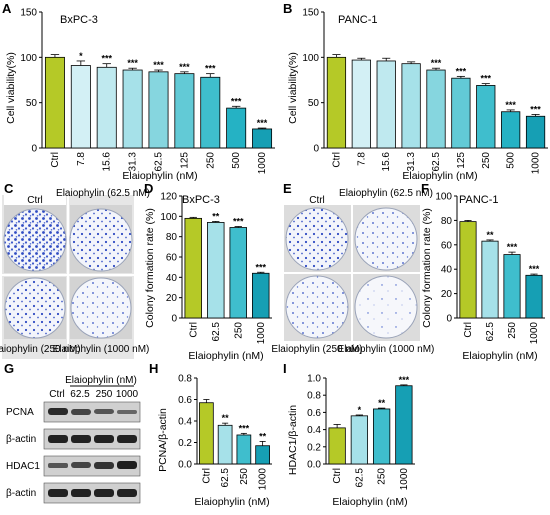  I want to click on chart-f-significance: ***, so click(534, 269).